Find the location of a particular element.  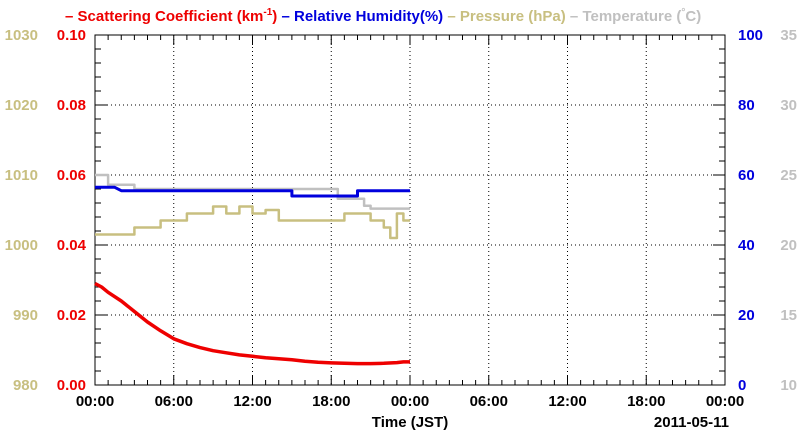

y-tick-label-temperature: 25 is located at coordinates (788, 175).